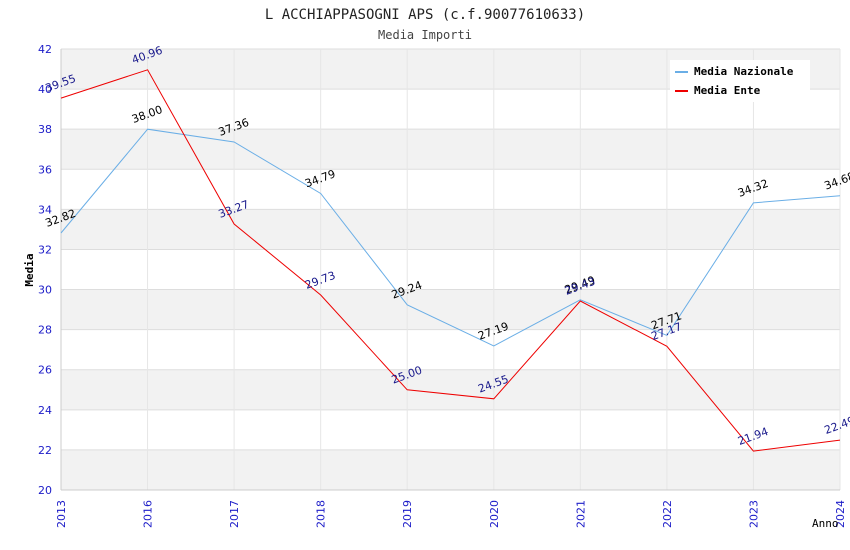  Describe the element at coordinates (45, 290) in the screenshot. I see `y-tick-label: 30` at that location.